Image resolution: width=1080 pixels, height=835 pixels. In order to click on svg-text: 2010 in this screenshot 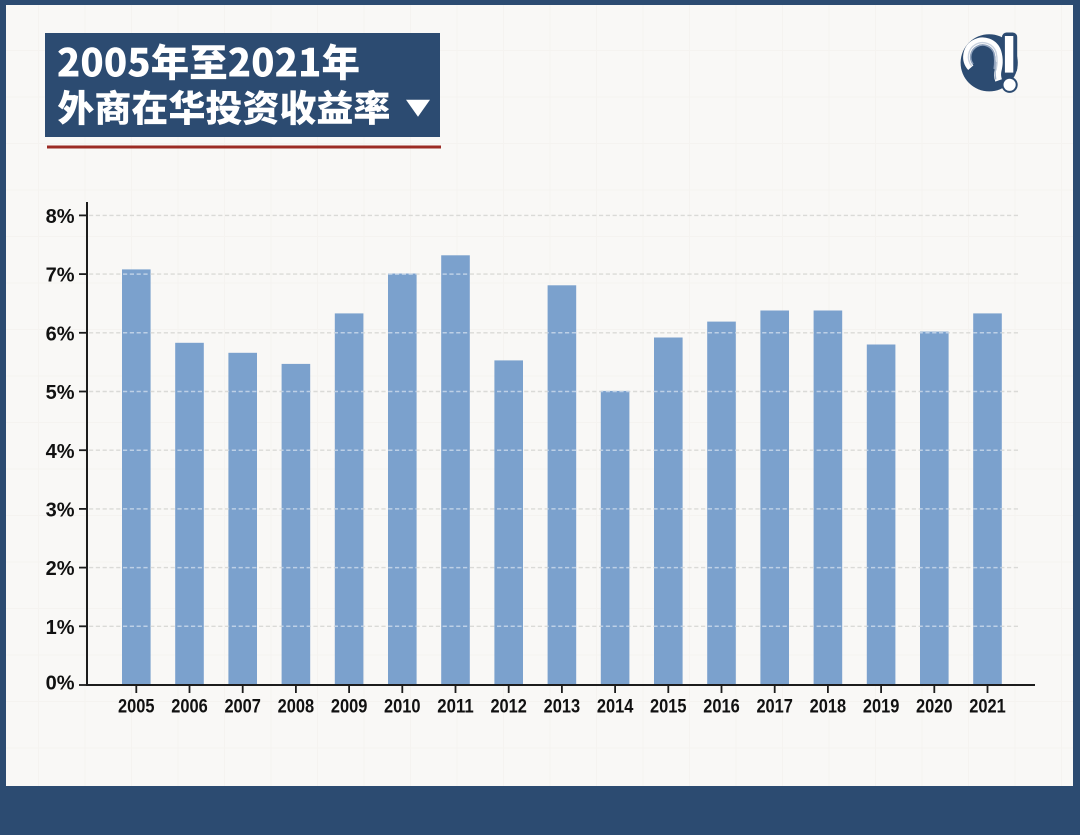, I will do `click(402, 706)`.